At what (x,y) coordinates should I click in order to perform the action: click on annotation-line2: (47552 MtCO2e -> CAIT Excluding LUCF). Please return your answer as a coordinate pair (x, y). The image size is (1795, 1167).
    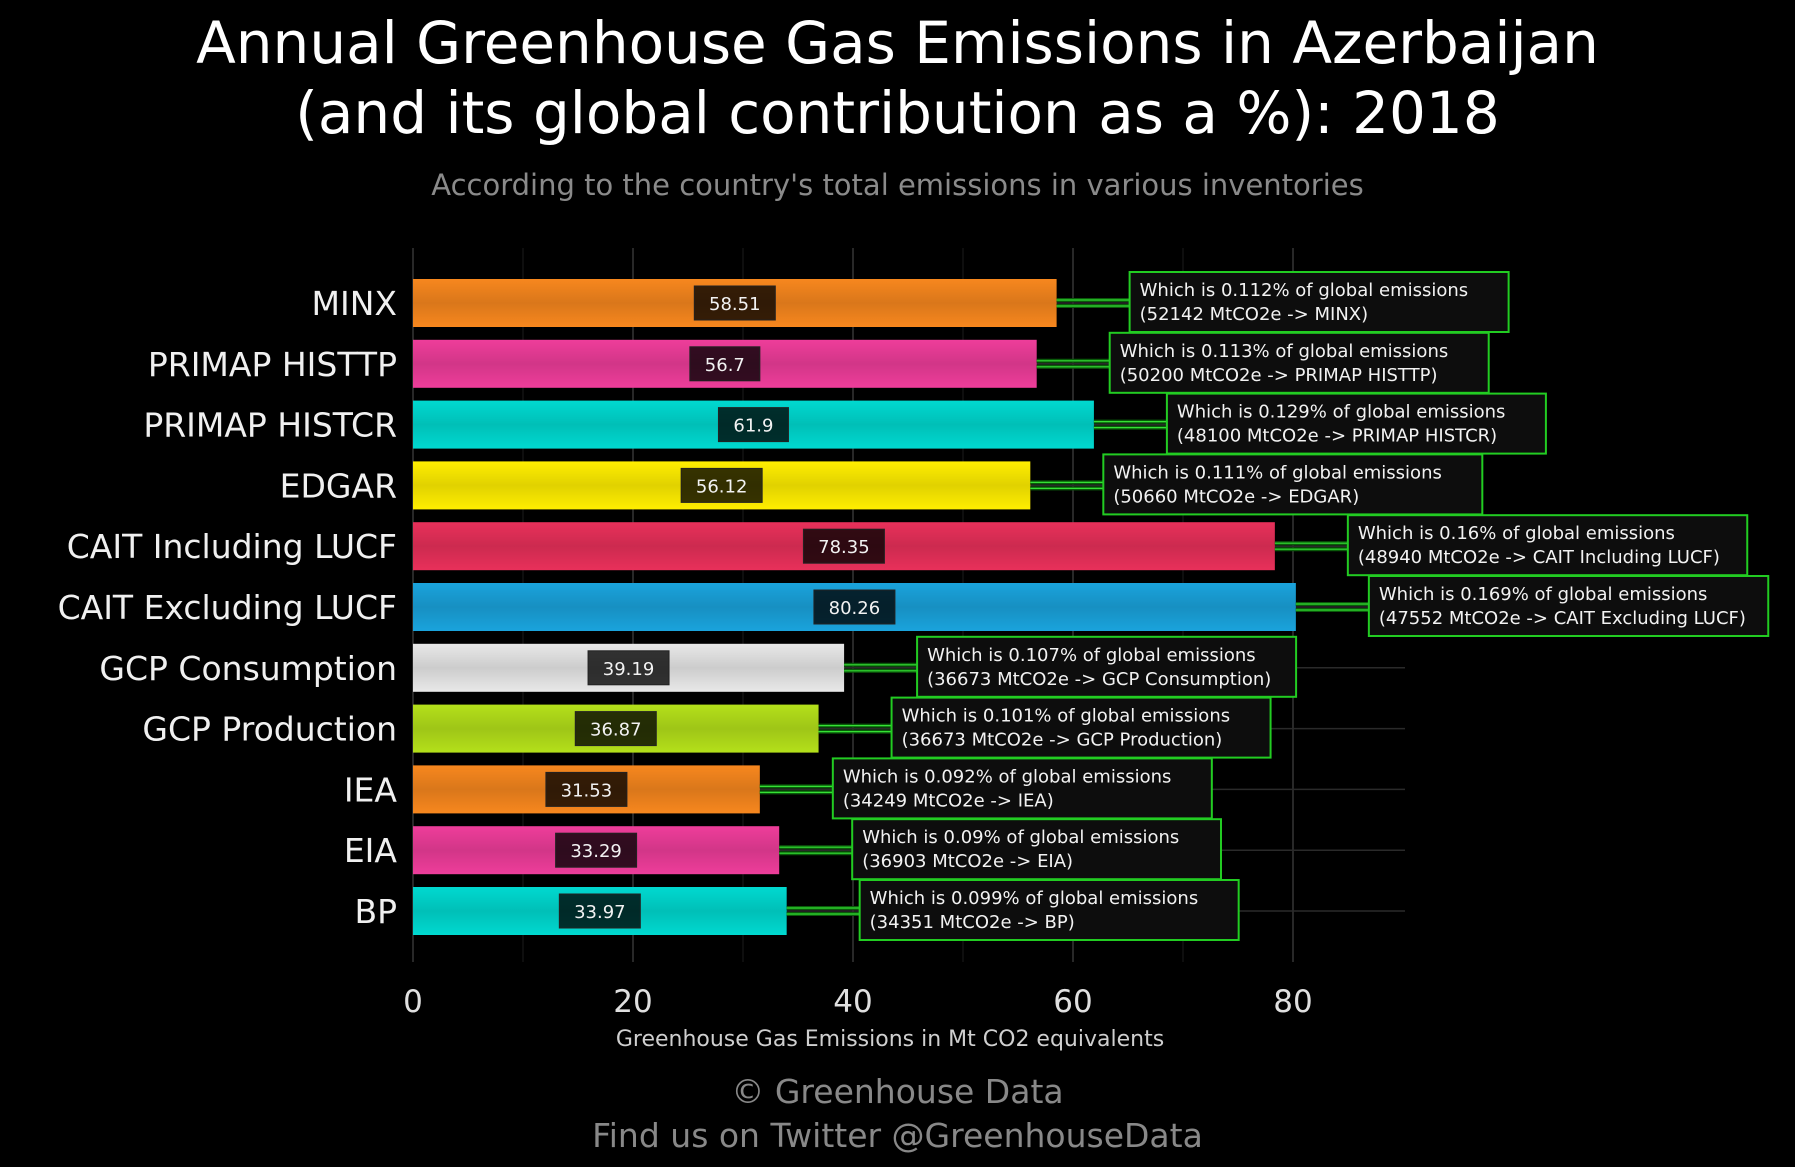
    Looking at the image, I should click on (1562, 618).